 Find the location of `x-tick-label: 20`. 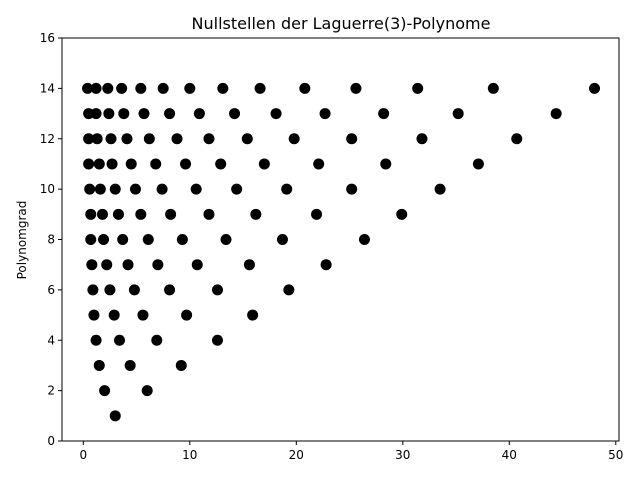

x-tick-label: 20 is located at coordinates (296, 455).